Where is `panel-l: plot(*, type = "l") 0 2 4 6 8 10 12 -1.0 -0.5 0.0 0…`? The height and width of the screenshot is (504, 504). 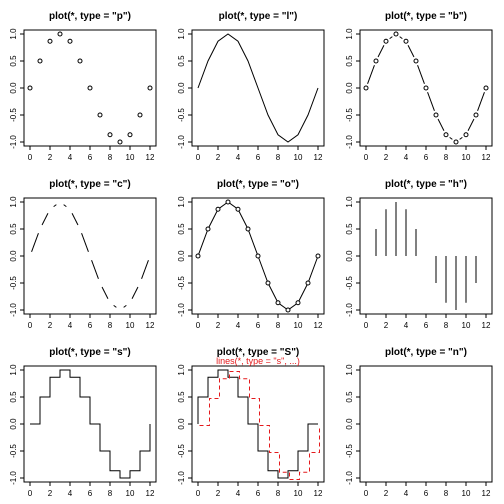
panel-l: plot(*, type = "l") 0 2 4 6 8 10 12 -1.0 -0.5 0.0 0… is located at coordinates (251, 86).